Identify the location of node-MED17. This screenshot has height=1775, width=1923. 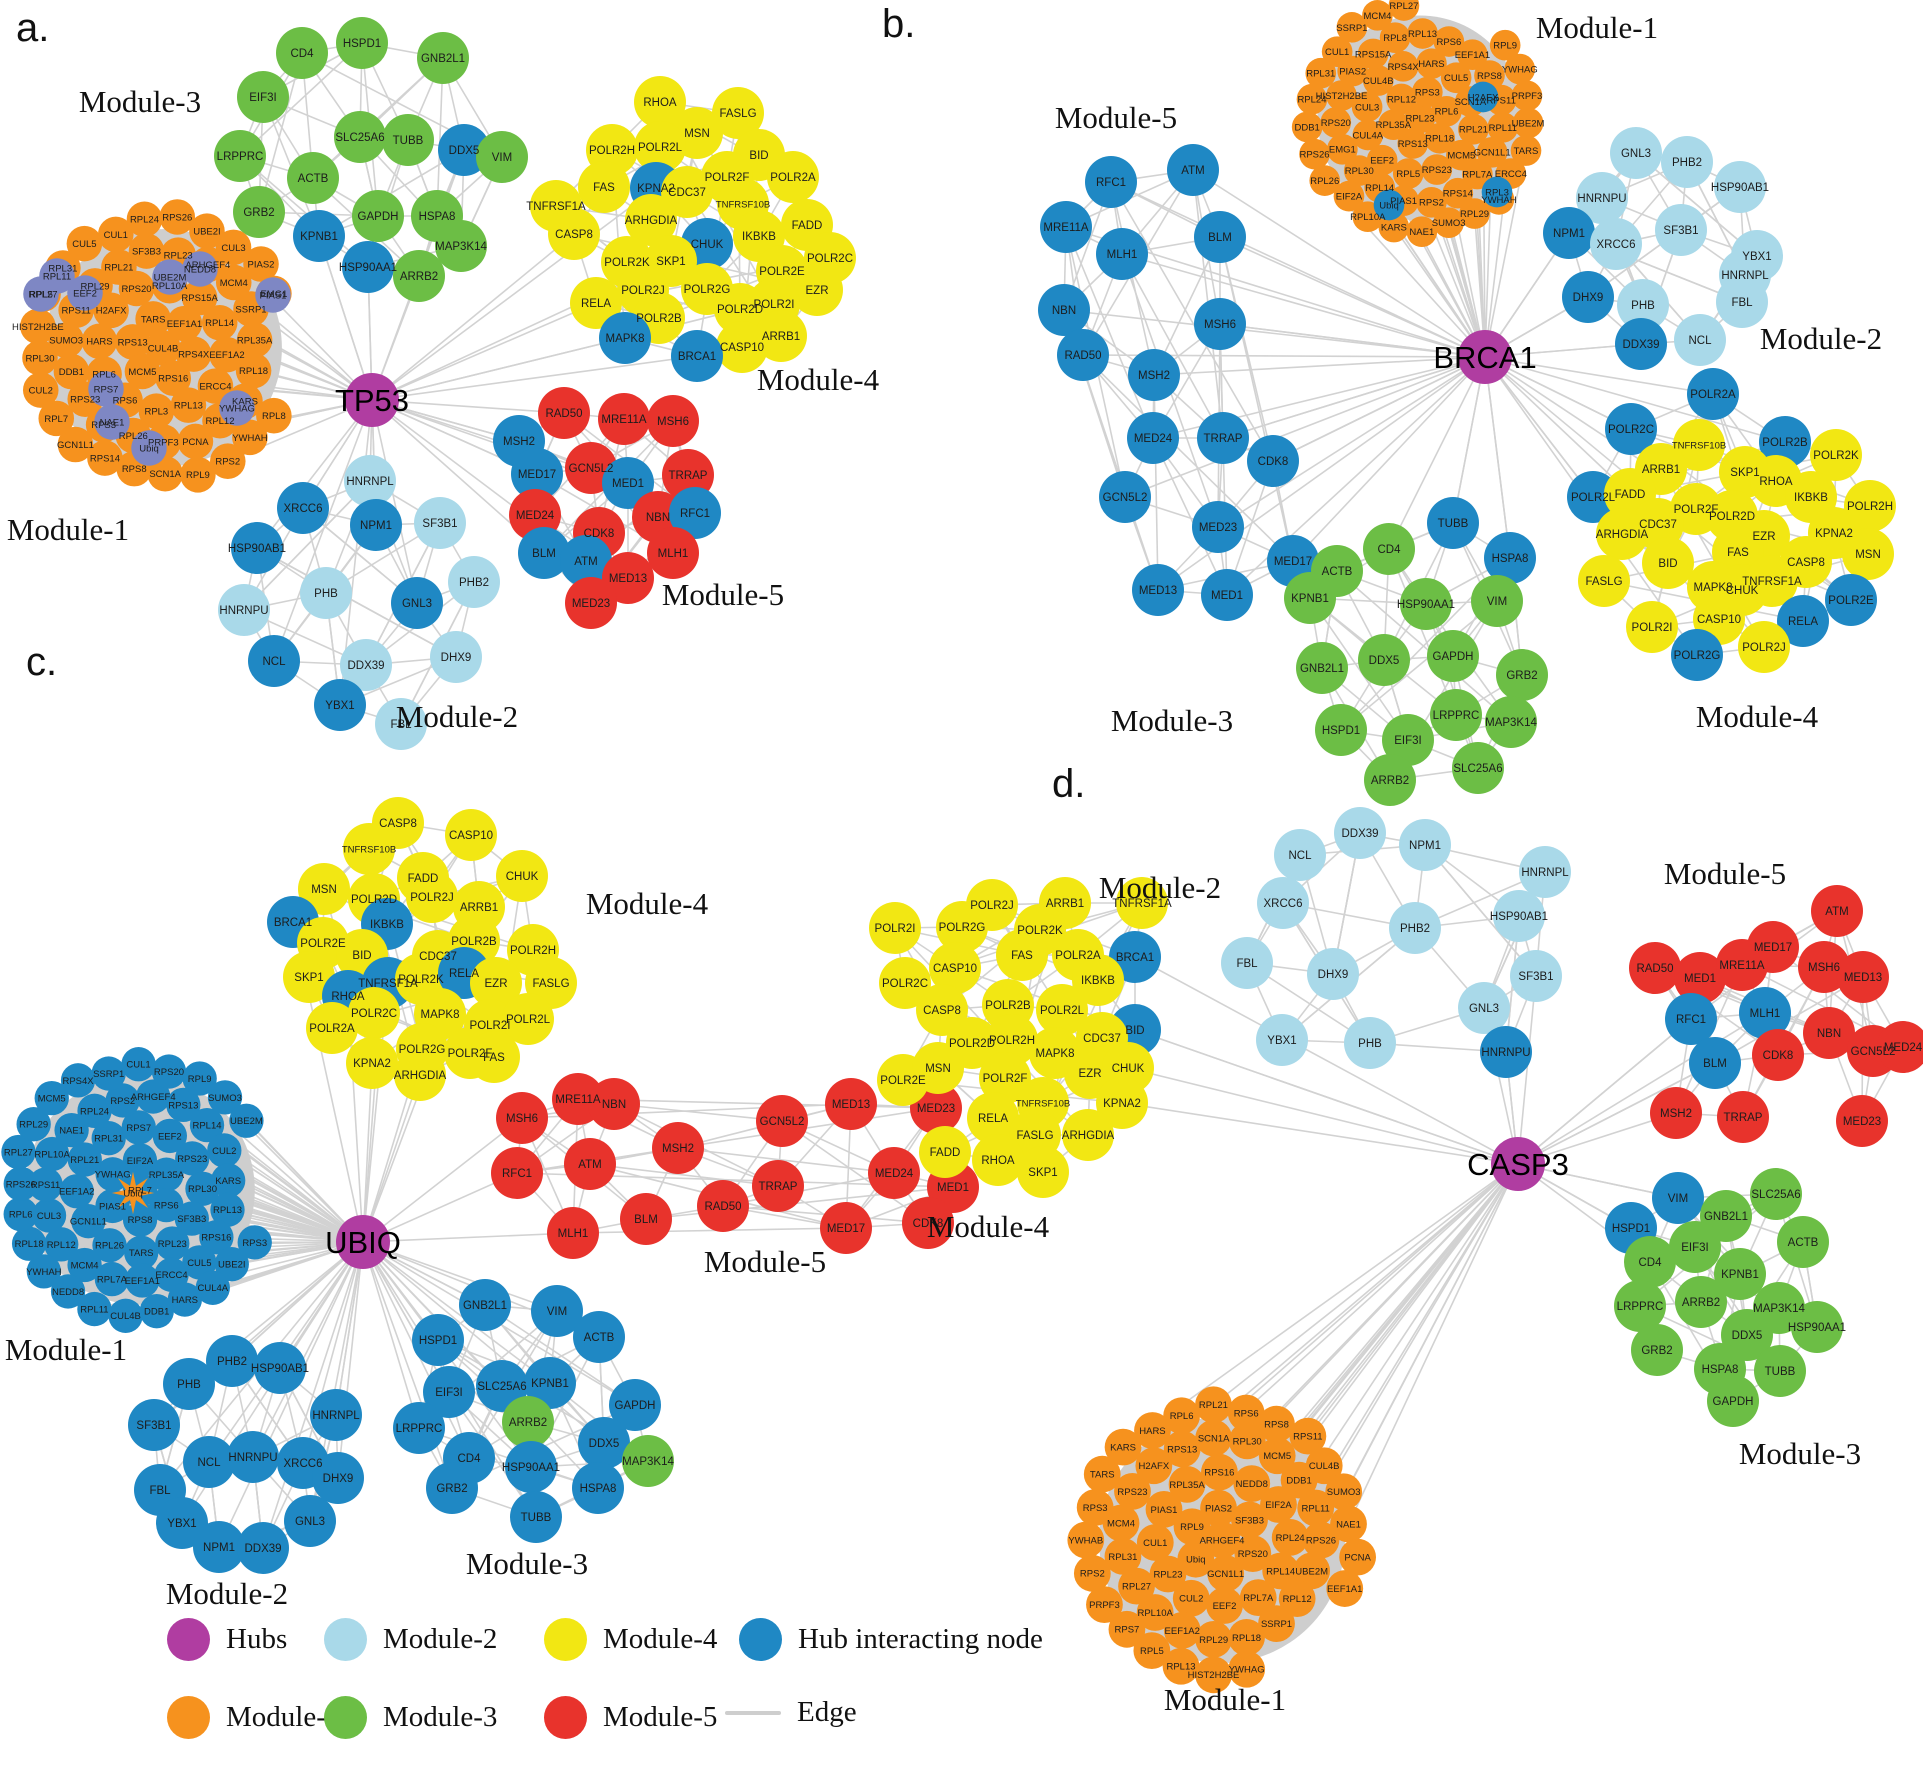
(846, 1228).